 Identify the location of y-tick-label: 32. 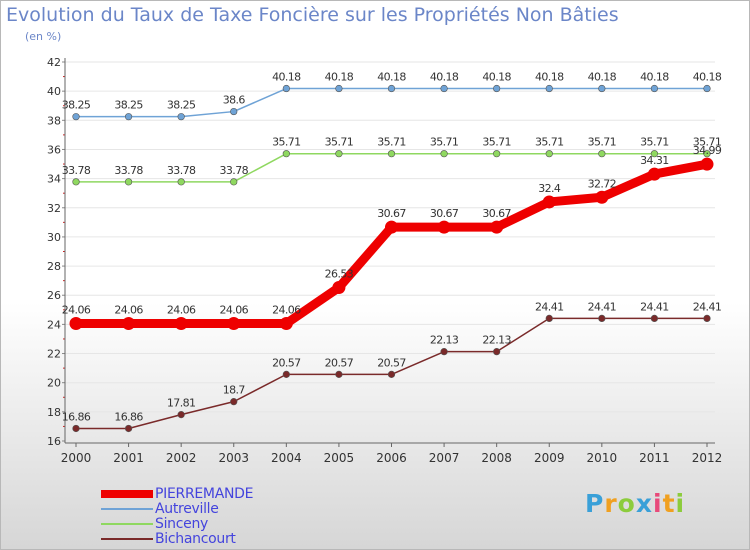
(54, 208).